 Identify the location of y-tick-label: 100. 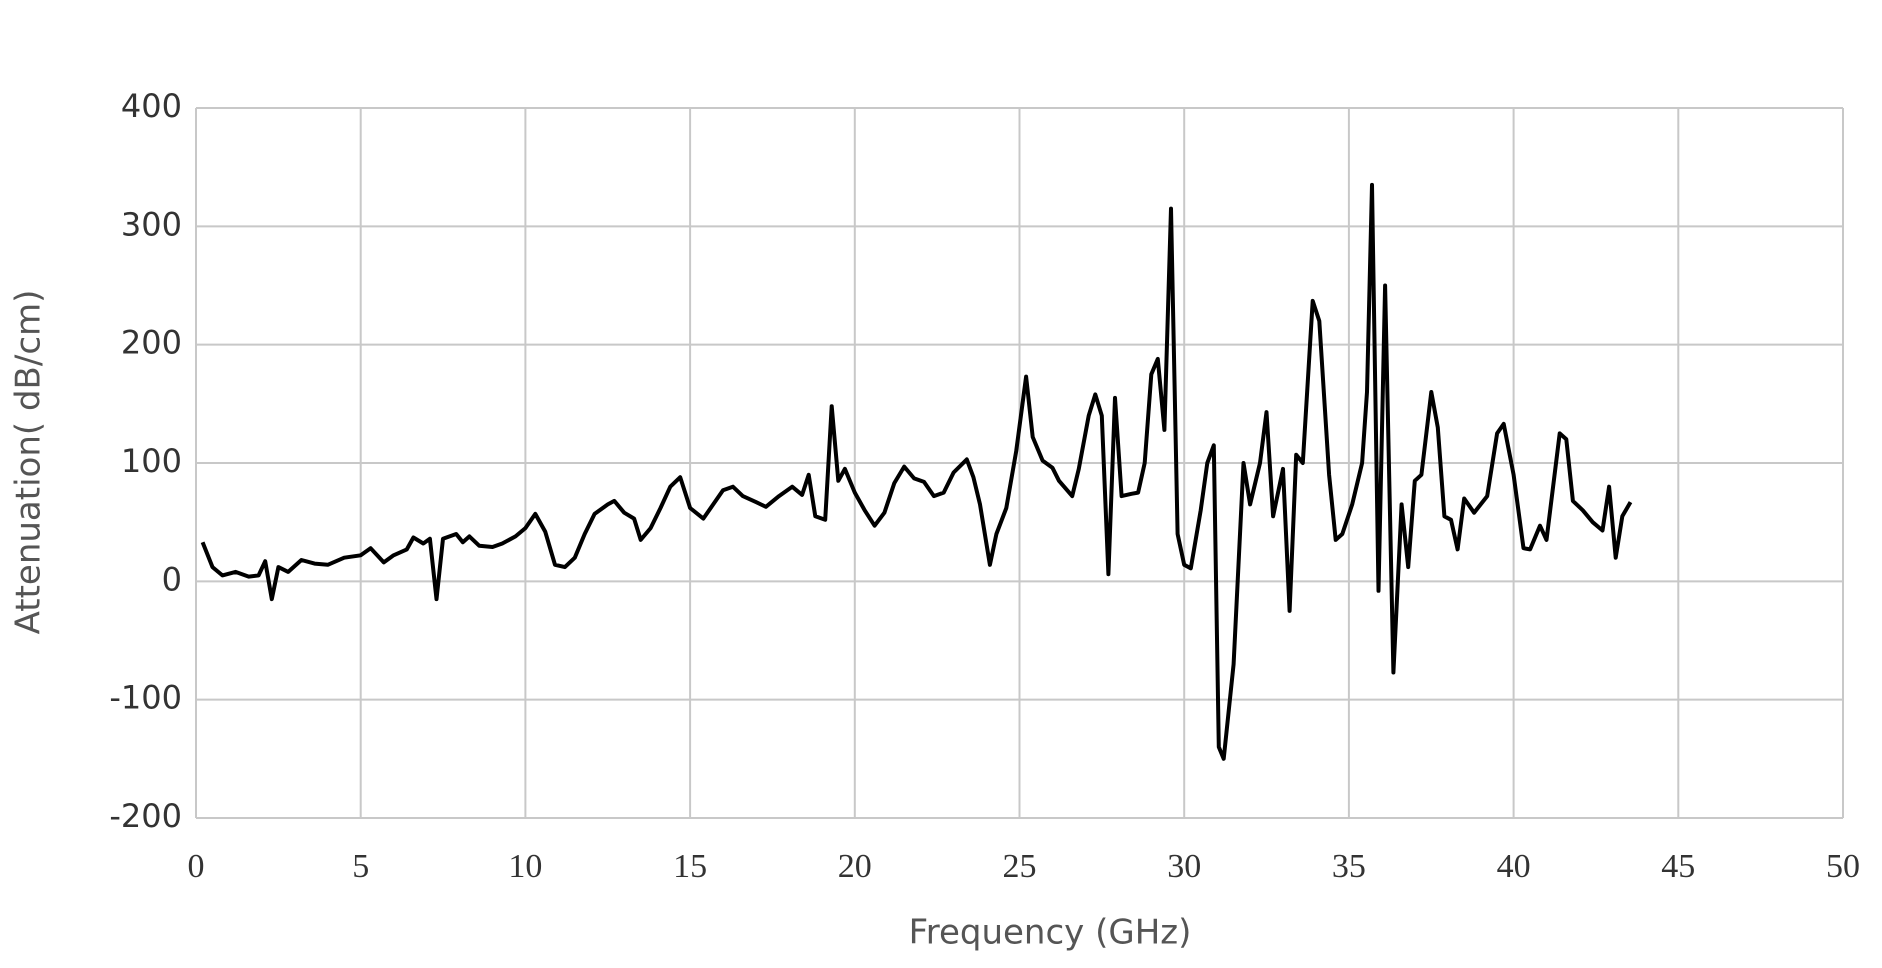
(151, 461).